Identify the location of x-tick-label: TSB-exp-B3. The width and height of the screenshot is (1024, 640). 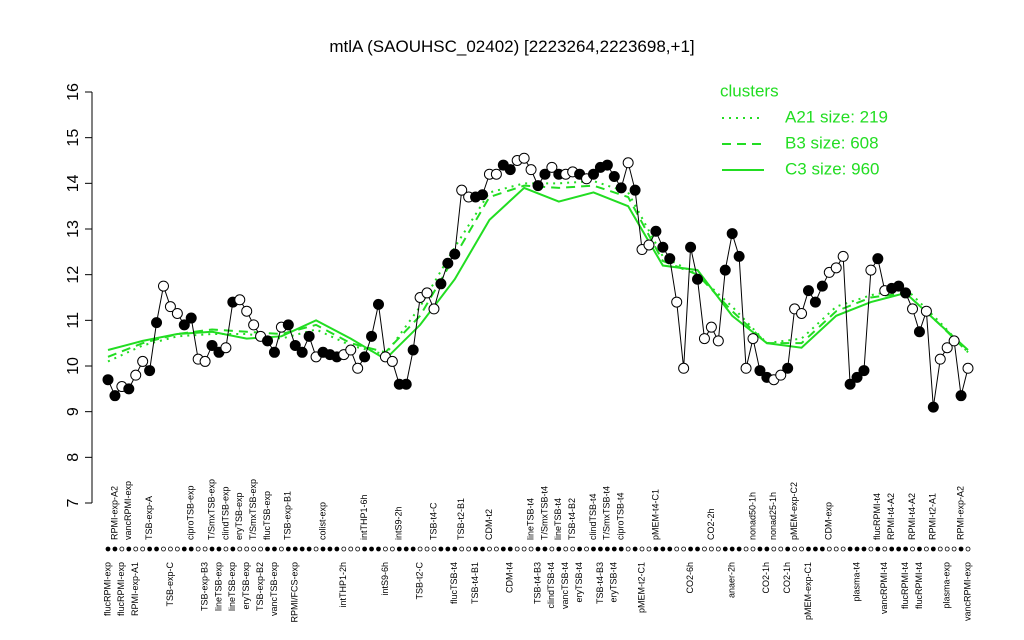
(204, 586).